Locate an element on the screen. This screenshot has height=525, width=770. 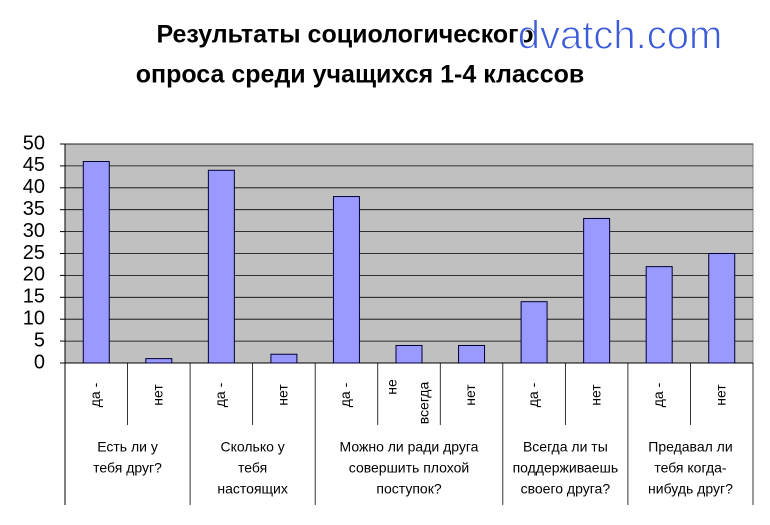
chart-title: опроса среди учащихся 1-4 классов is located at coordinates (360, 75).